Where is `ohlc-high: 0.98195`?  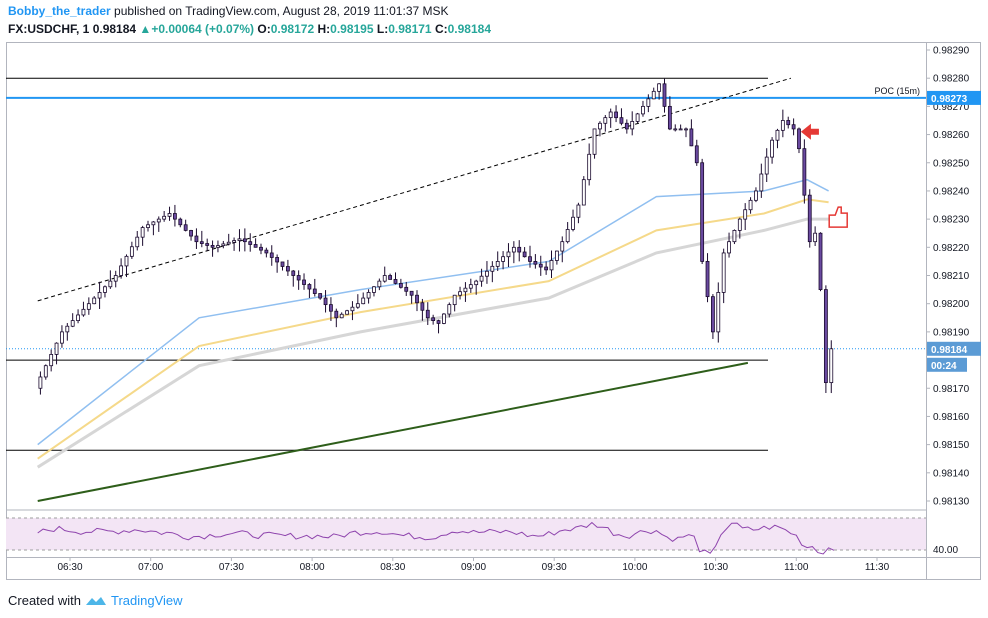 ohlc-high: 0.98195 is located at coordinates (352, 29).